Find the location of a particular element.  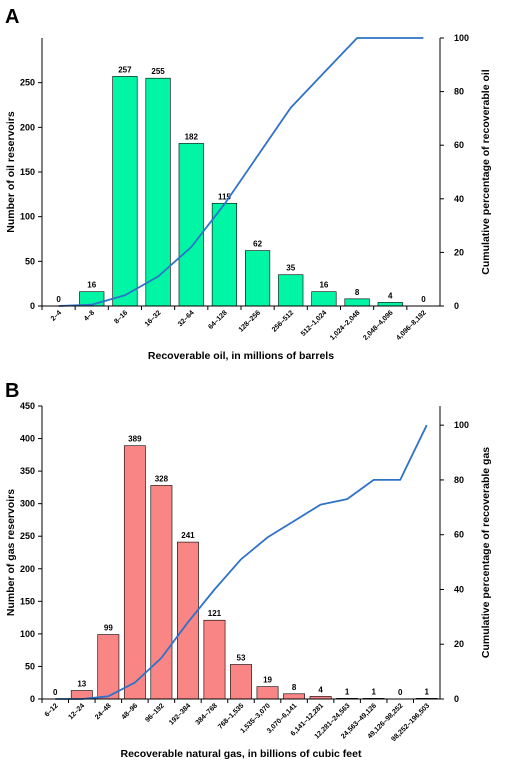

y2-tick-label: 20 is located at coordinates (459, 644).